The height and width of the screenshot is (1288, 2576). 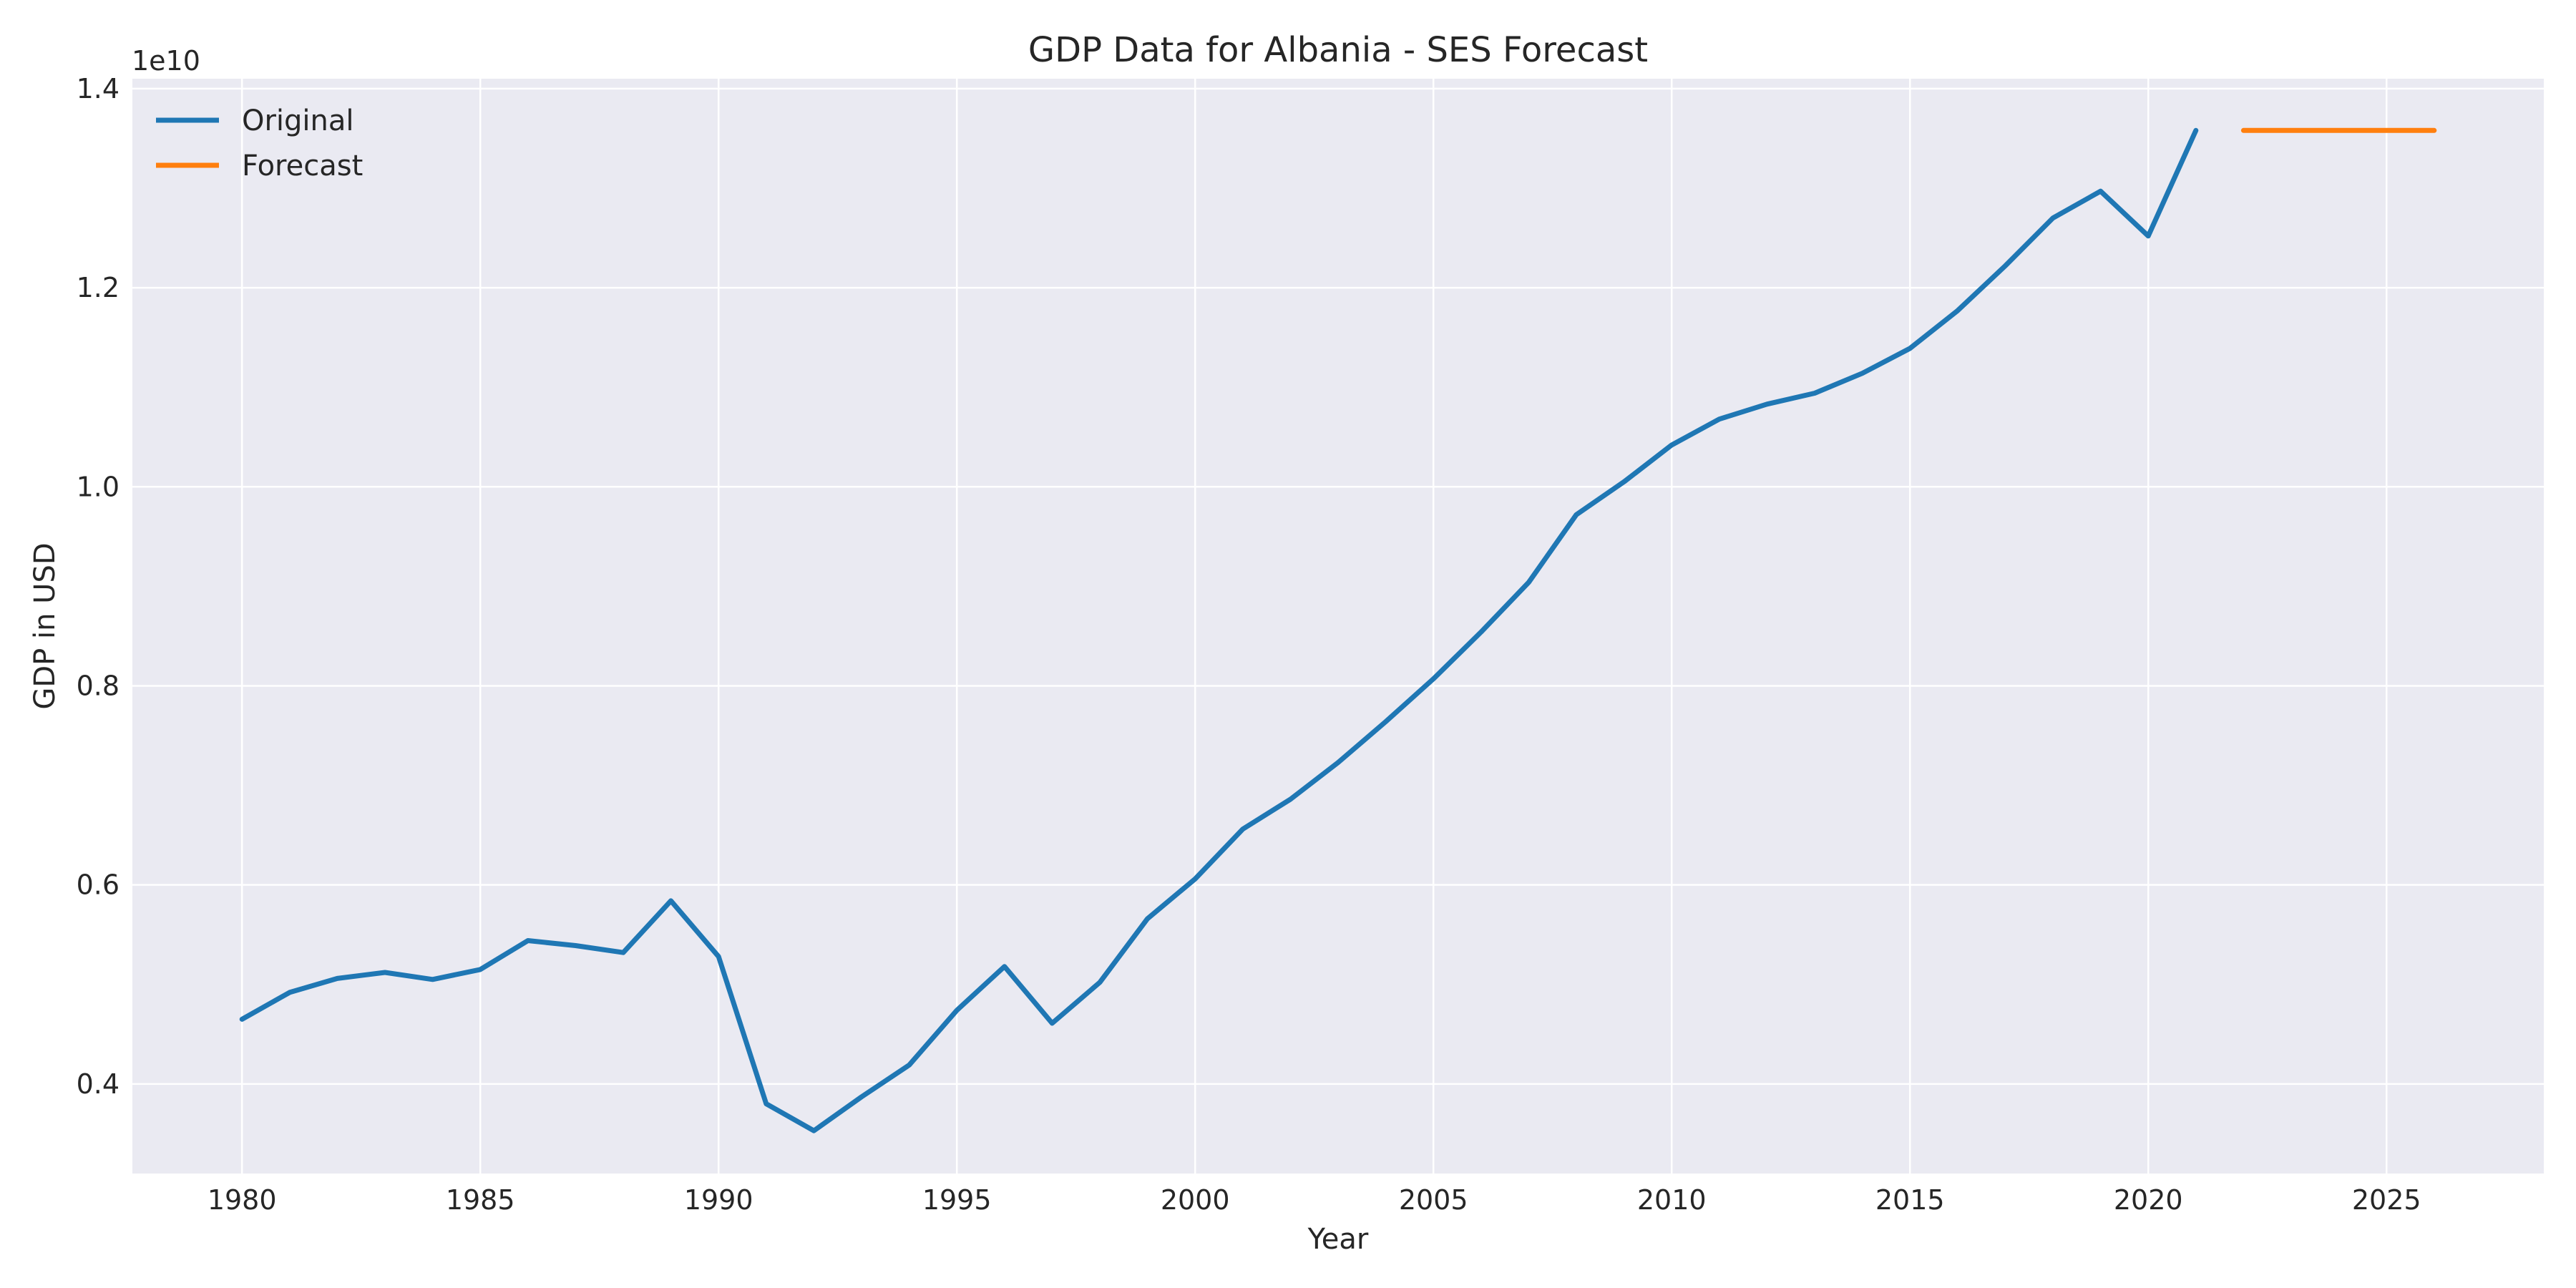 What do you see at coordinates (98, 1084) in the screenshot?
I see `y-tick-label: 0.4` at bounding box center [98, 1084].